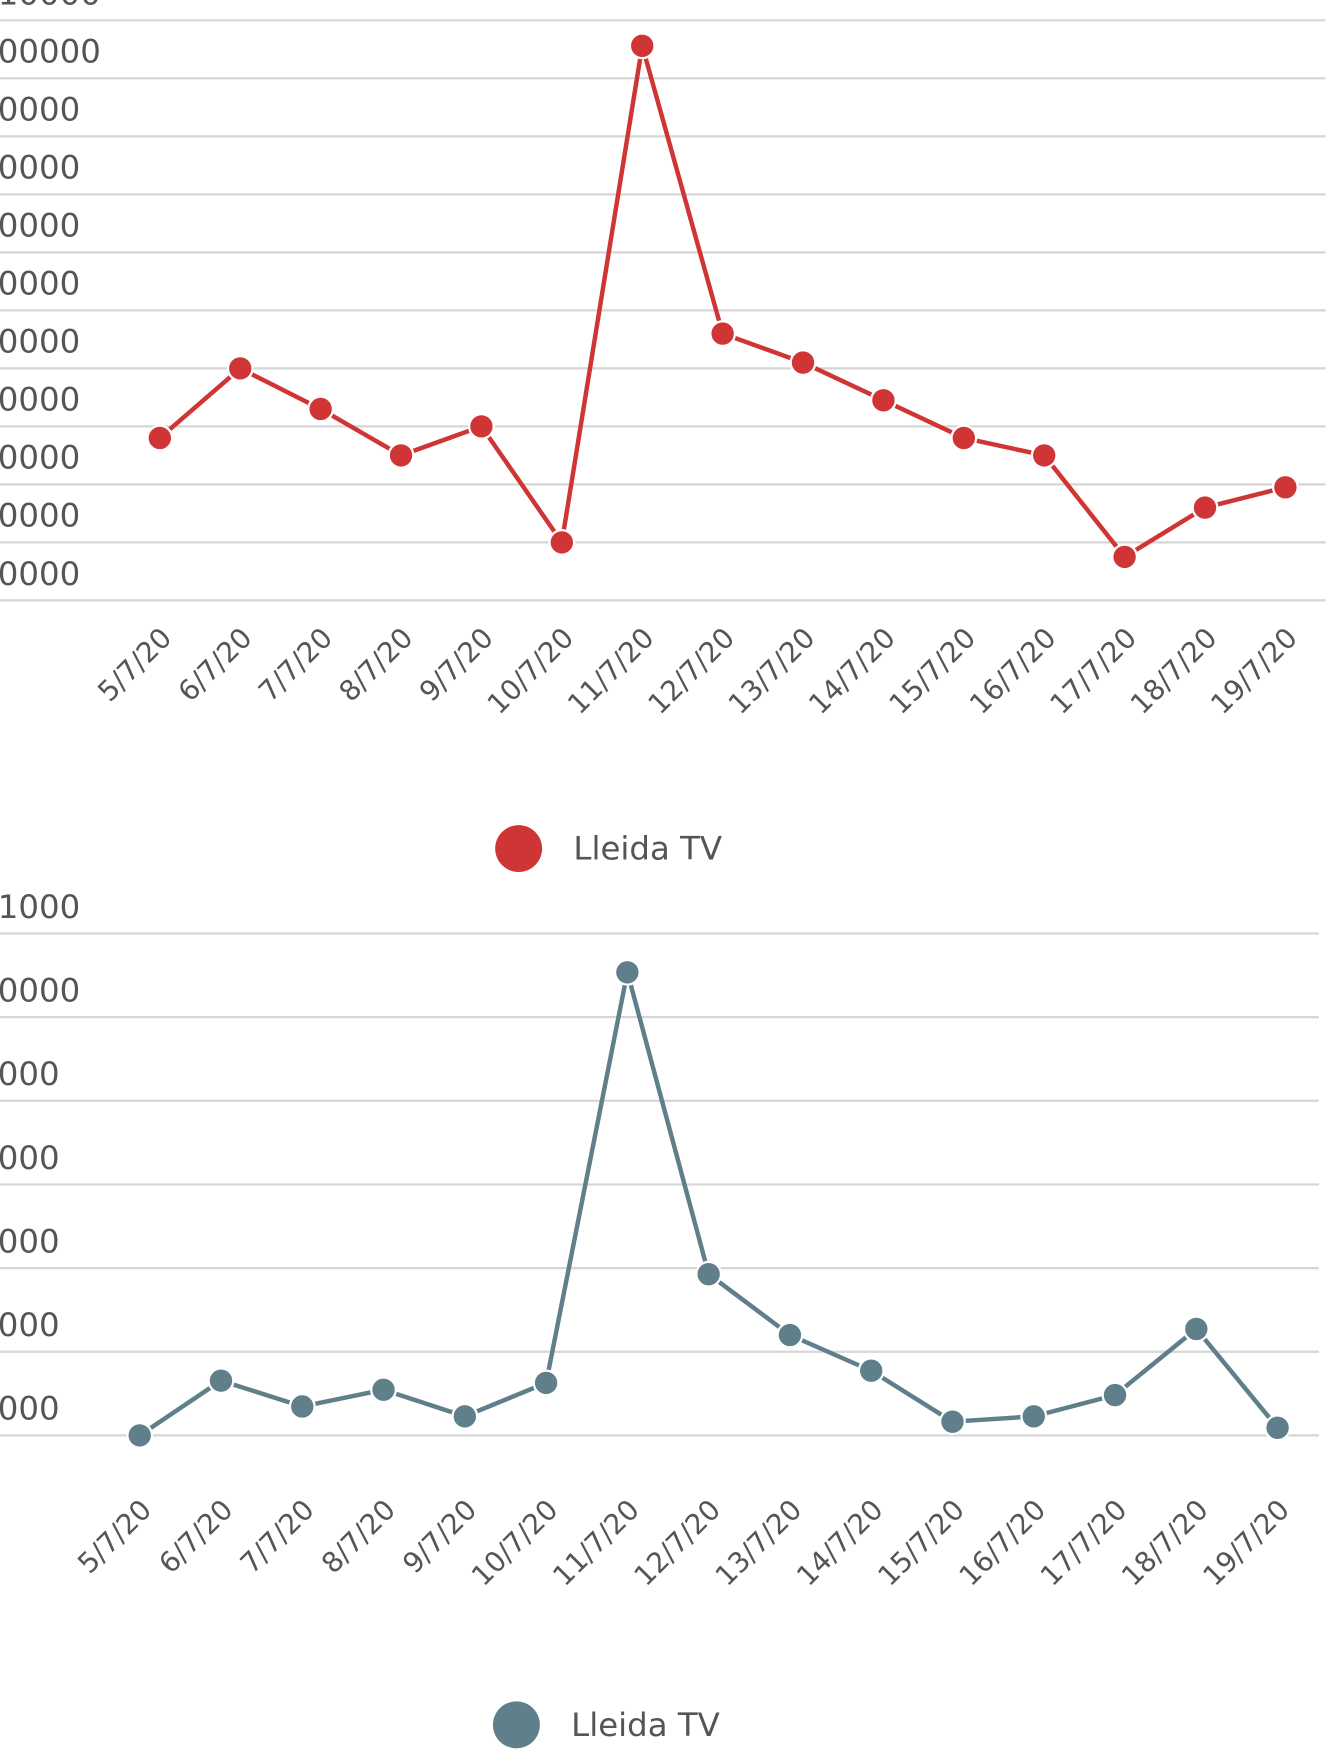 This screenshot has width=1329, height=1753. Describe the element at coordinates (40, 907) in the screenshot. I see `y-tick-label: 1000` at that location.